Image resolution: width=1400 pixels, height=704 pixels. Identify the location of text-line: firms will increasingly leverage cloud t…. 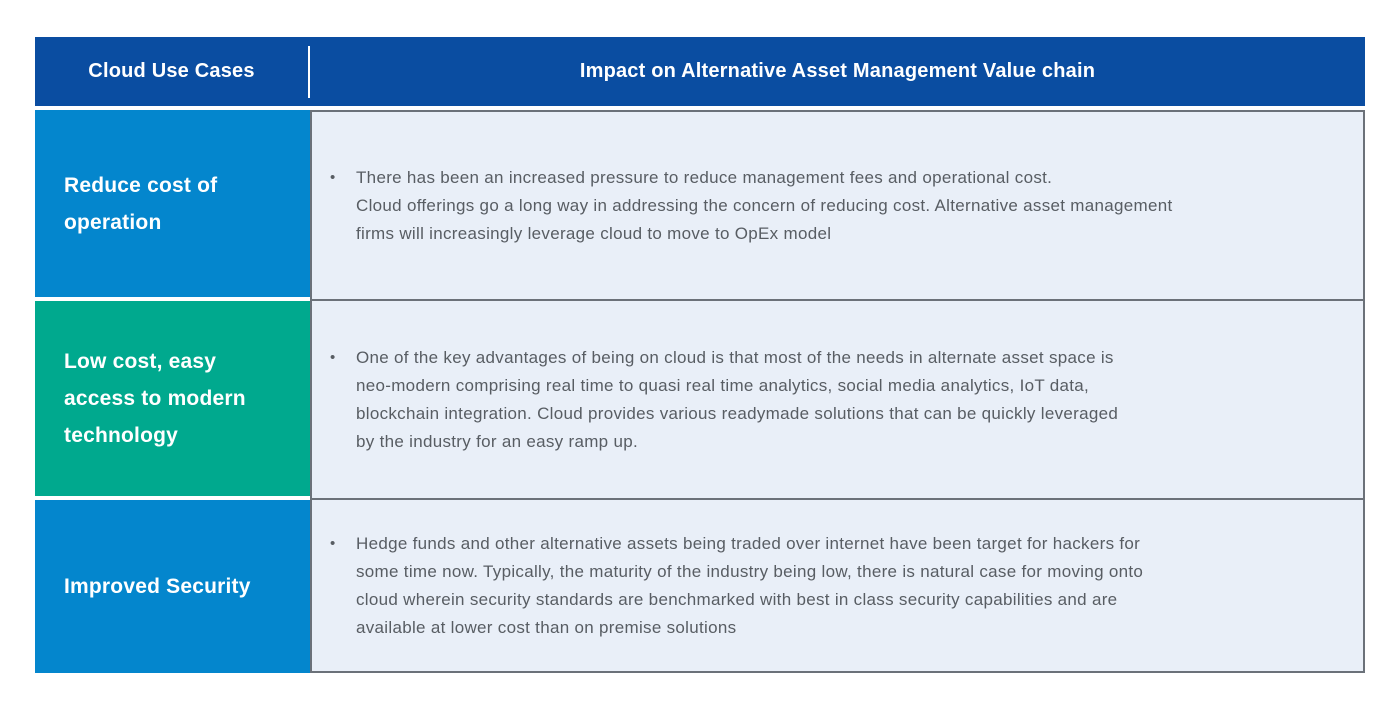
(594, 233).